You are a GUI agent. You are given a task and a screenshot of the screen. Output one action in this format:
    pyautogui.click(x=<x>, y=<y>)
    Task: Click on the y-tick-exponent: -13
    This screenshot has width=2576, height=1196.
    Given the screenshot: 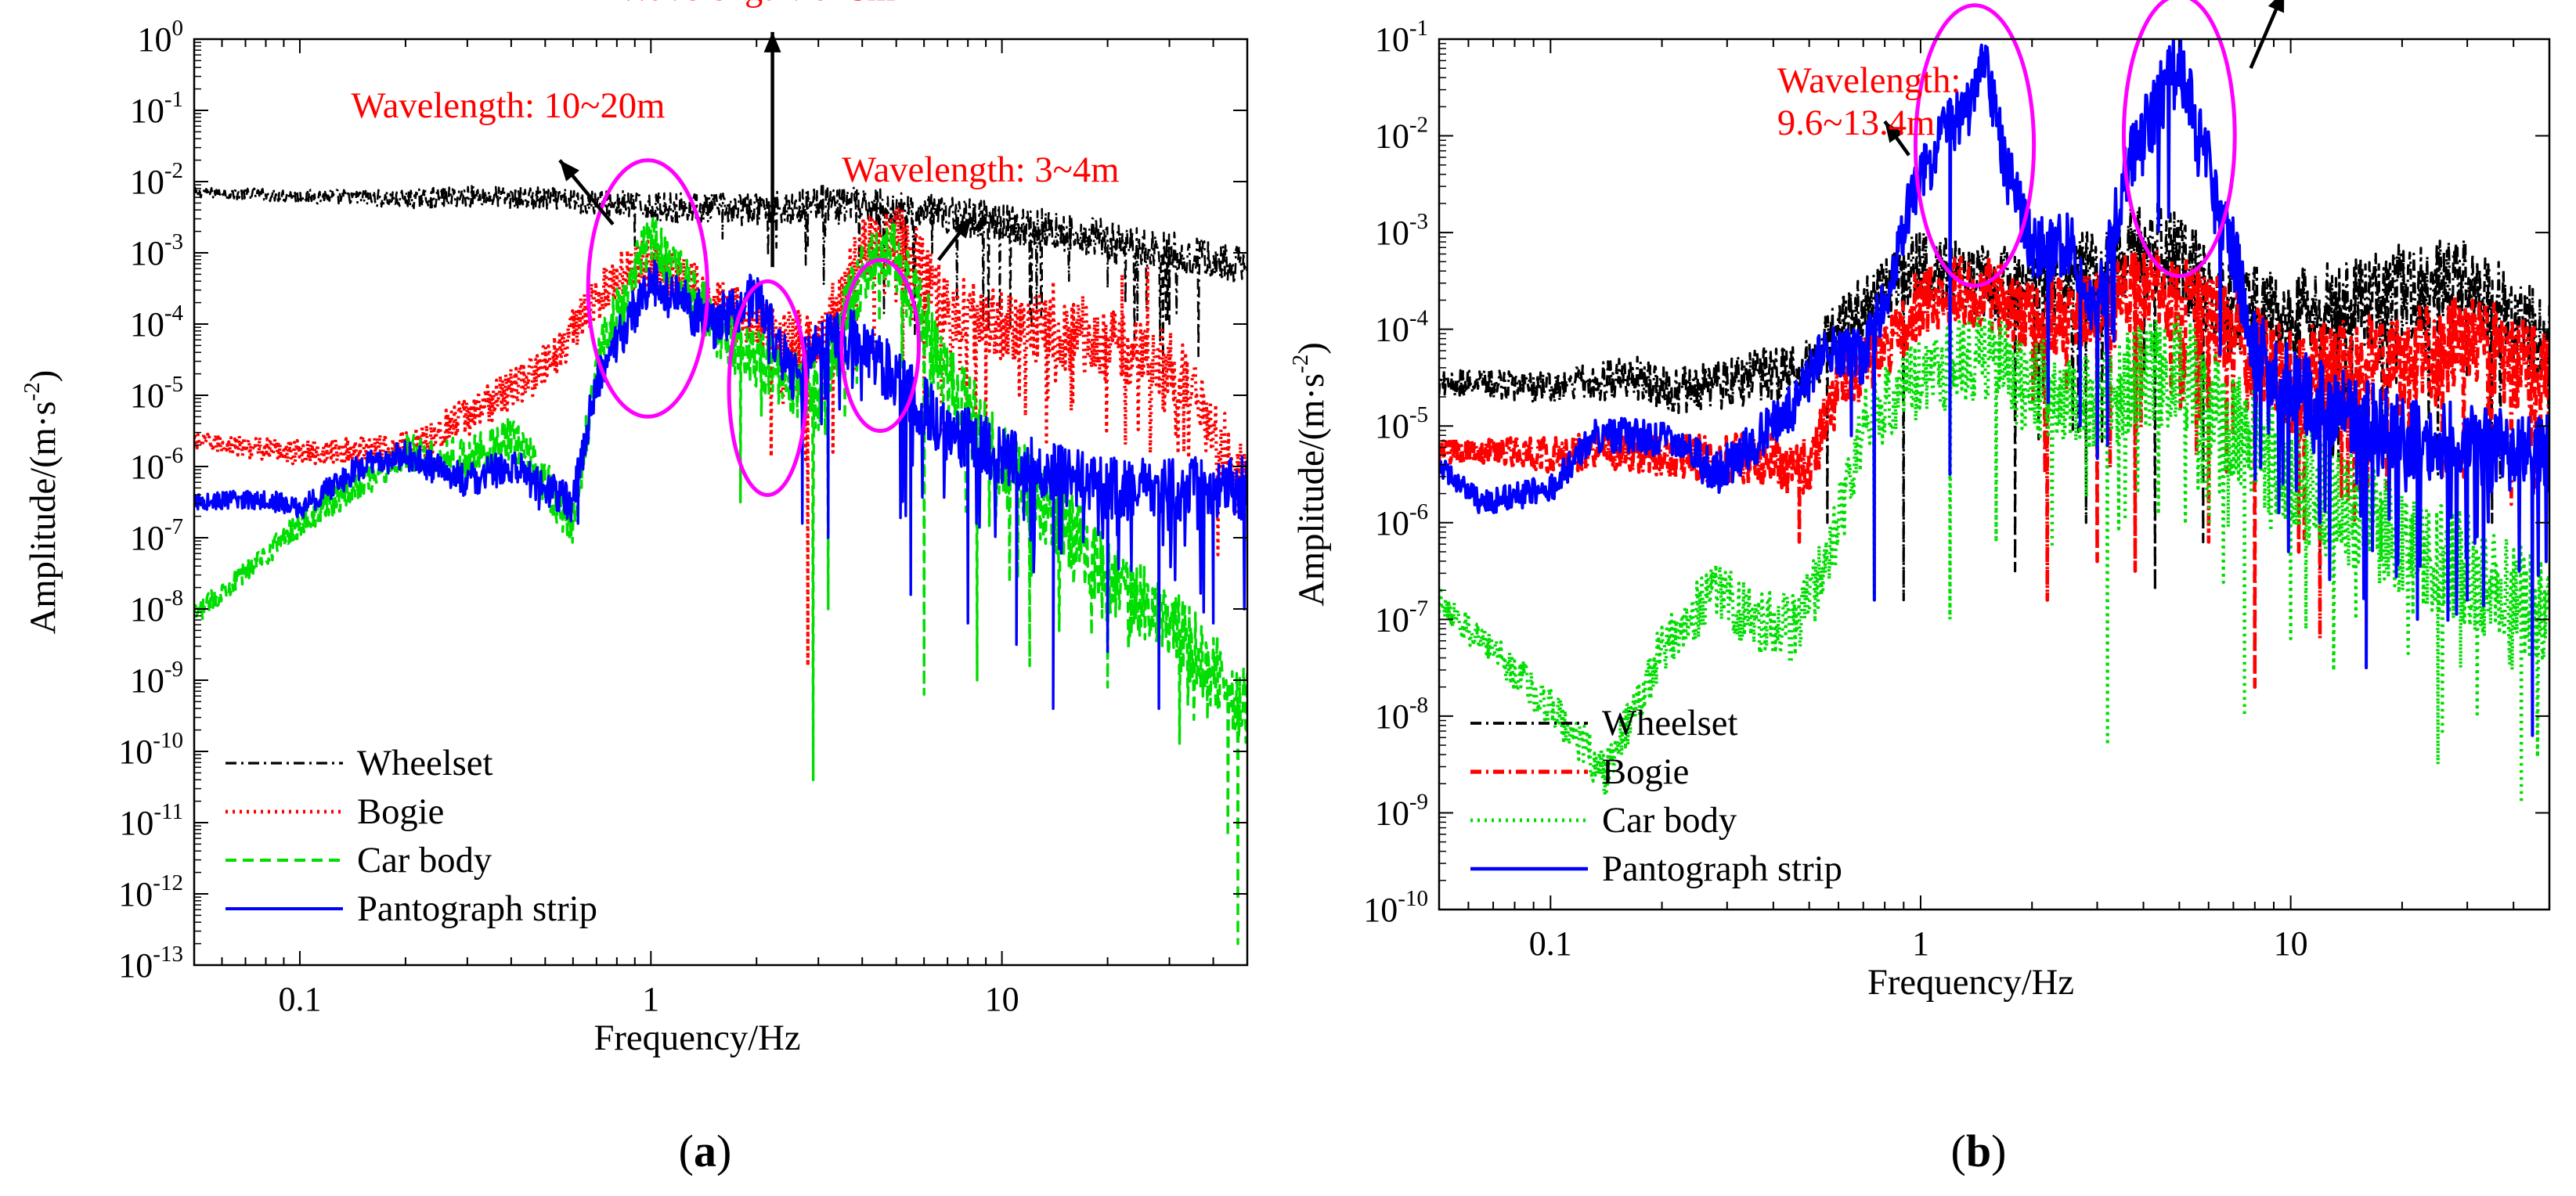 What is the action you would take?
    pyautogui.click(x=168, y=954)
    